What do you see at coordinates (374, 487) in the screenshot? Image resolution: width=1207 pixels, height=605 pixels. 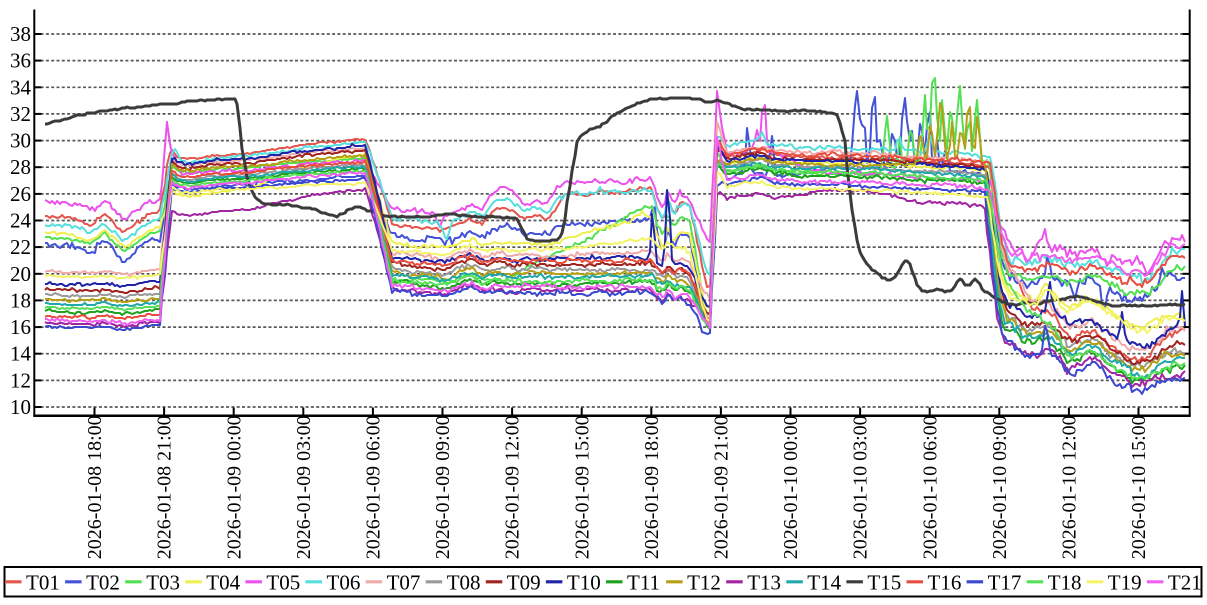 I see `svg-text: 2026-01-09 06:00` at bounding box center [374, 487].